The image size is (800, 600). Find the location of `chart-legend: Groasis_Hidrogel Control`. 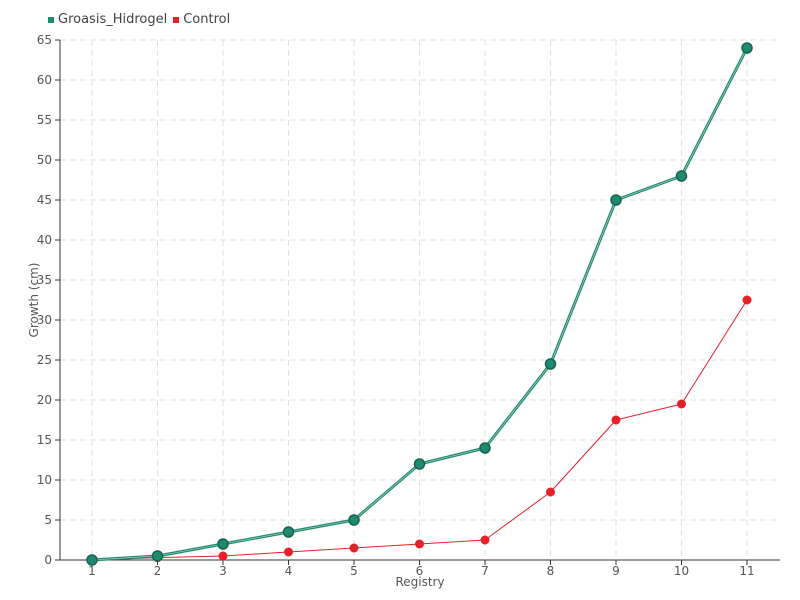

chart-legend: Groasis_Hidrogel Control is located at coordinates (142, 19).